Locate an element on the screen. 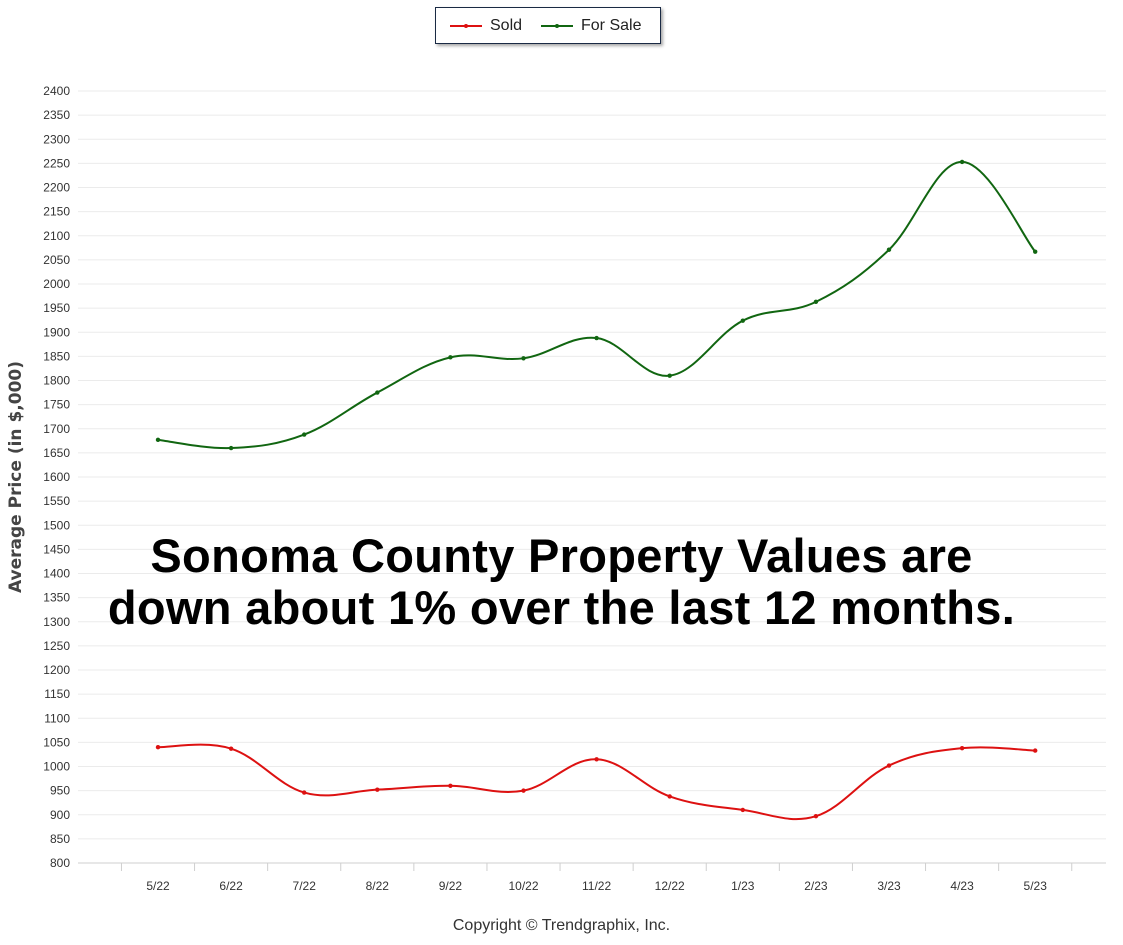 The height and width of the screenshot is (945, 1123). x-tick-label: 7/22 is located at coordinates (305, 886).